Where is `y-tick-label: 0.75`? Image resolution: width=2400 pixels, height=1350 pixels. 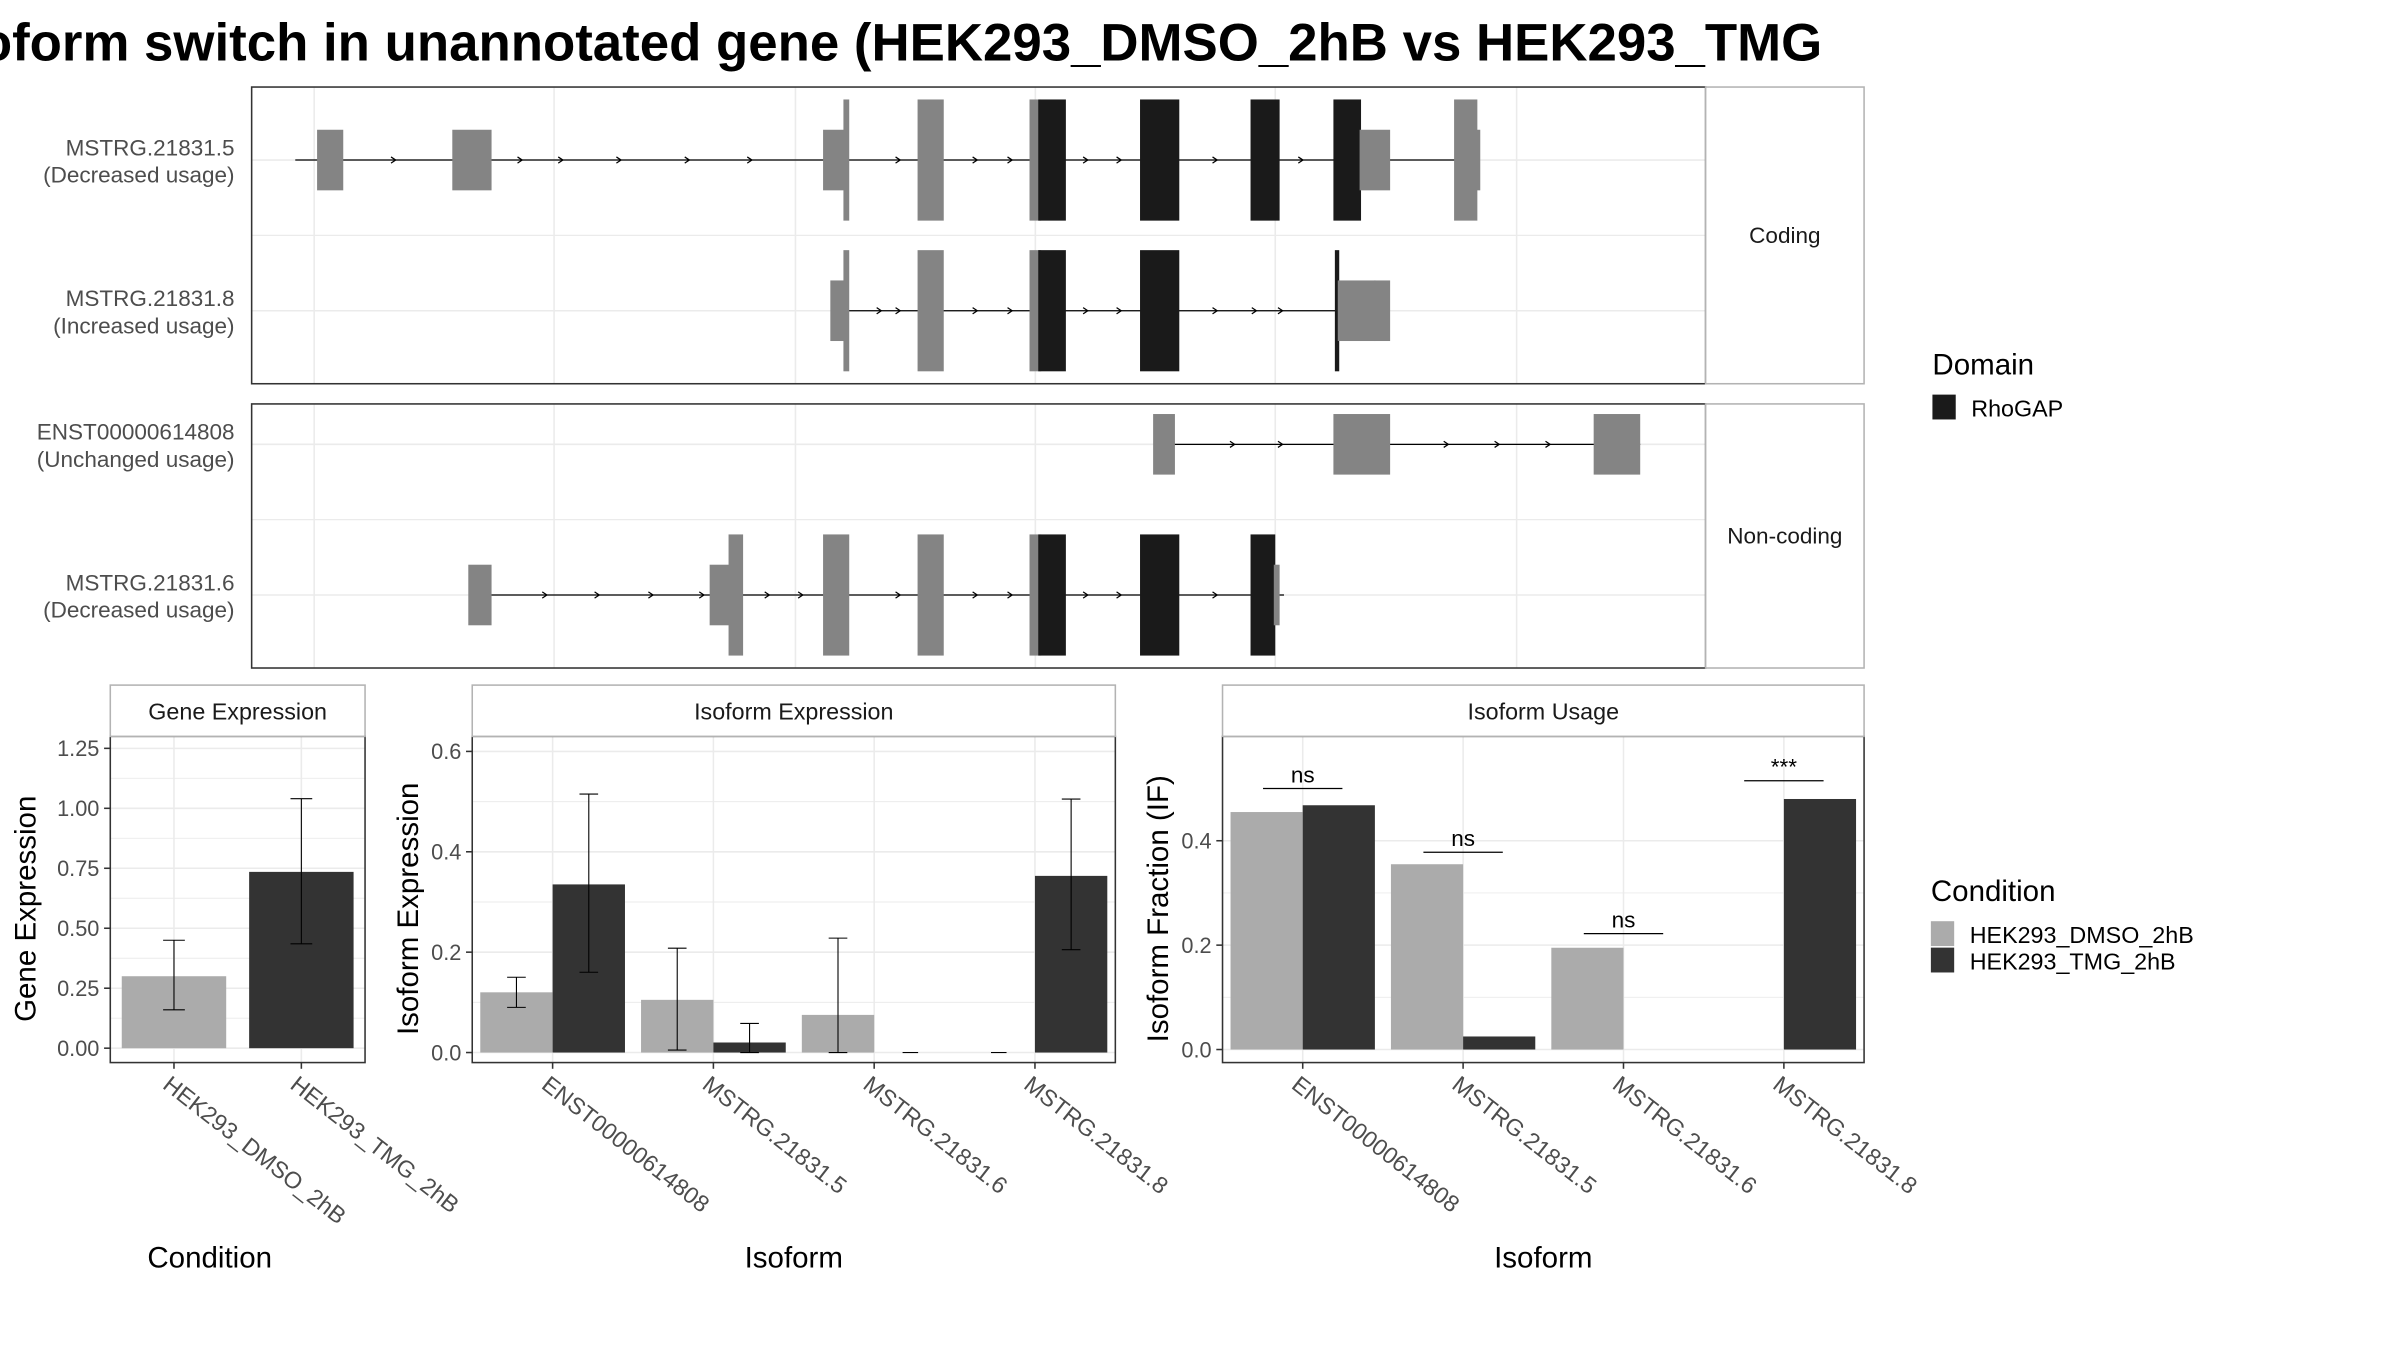 y-tick-label: 0.75 is located at coordinates (78, 868).